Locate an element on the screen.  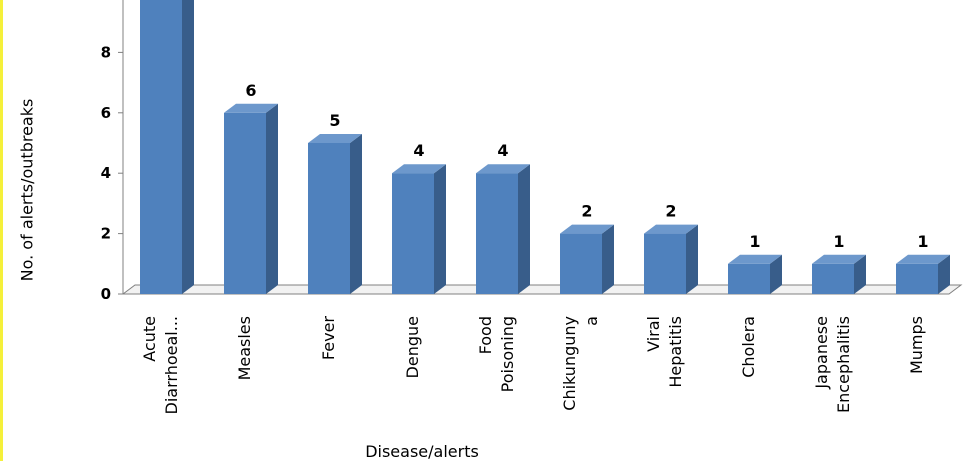
x-tick-label-line: Measles is located at coordinates (244, 348).